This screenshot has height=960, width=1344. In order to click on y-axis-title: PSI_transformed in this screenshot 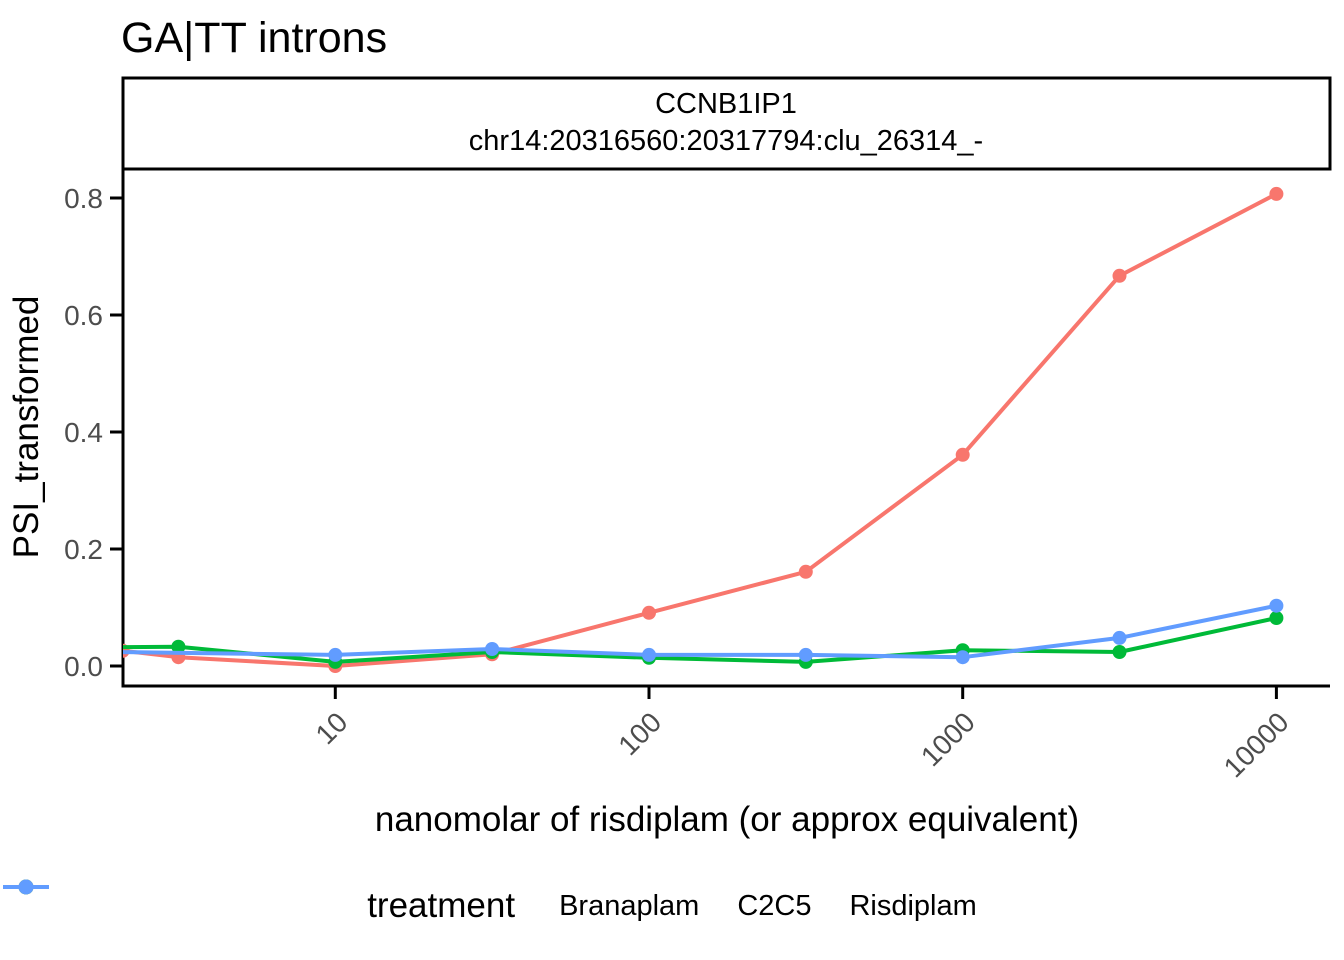, I will do `click(26, 427)`.